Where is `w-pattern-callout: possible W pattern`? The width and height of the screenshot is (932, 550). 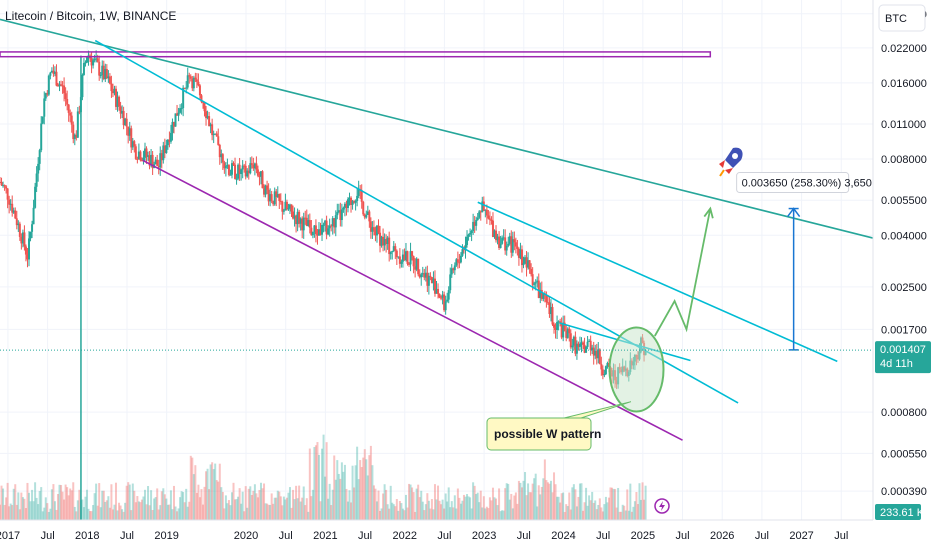
w-pattern-callout: possible W pattern is located at coordinates (559, 426).